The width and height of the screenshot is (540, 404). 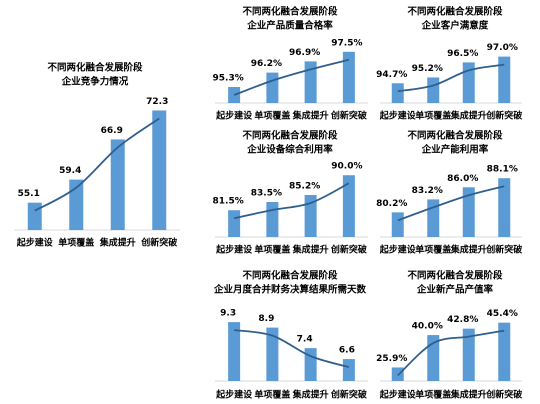 I want to click on value-label: 85.2%, so click(x=304, y=187).